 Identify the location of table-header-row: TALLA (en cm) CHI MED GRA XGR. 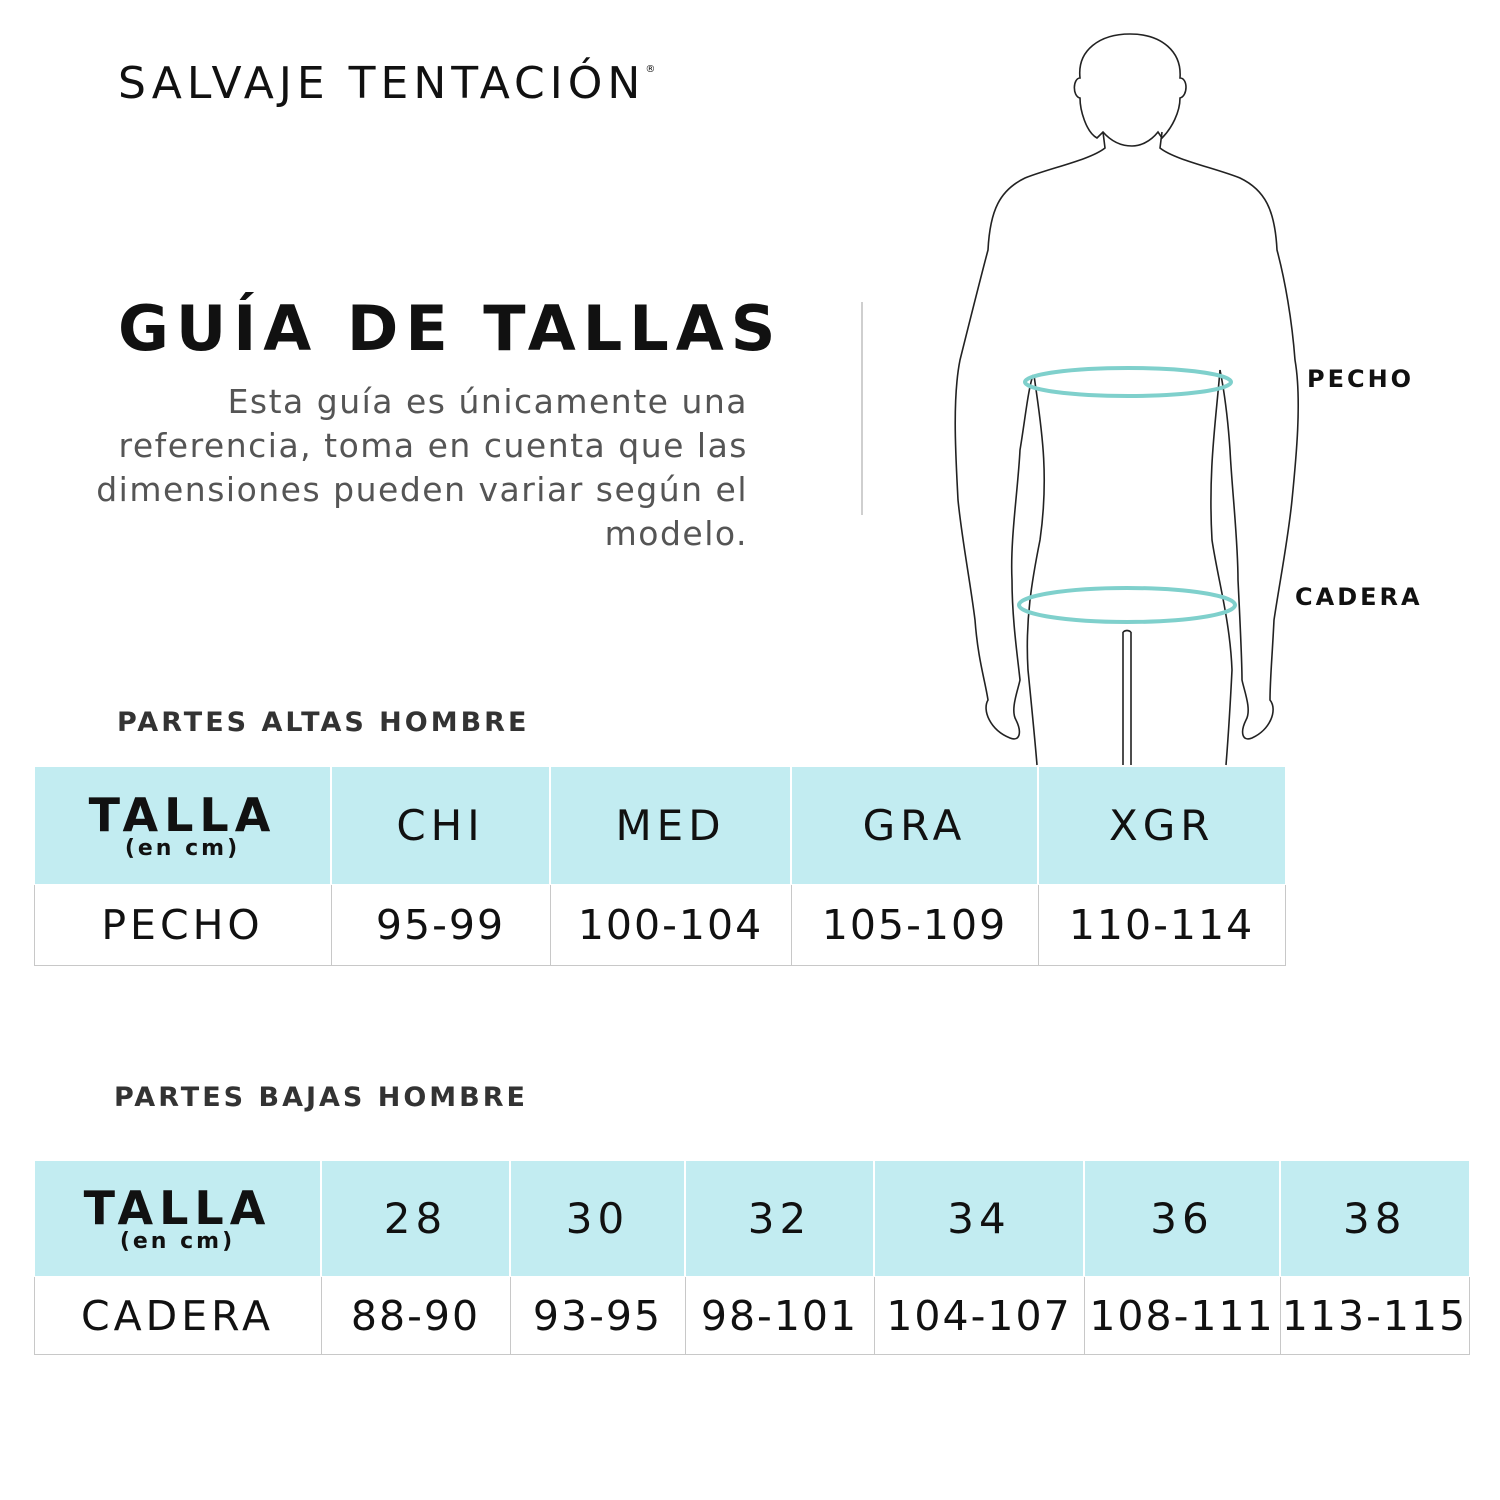
(659, 825).